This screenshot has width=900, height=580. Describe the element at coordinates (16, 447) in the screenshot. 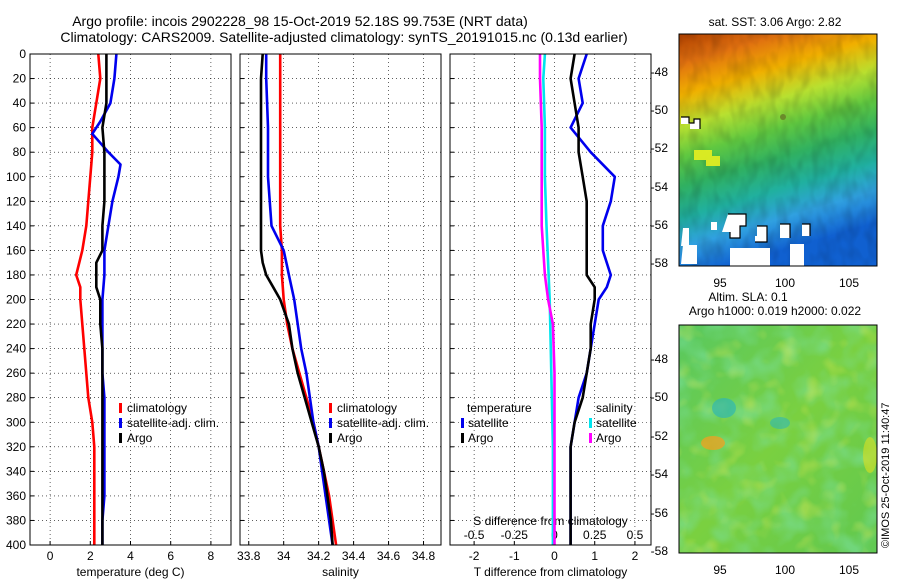

I see `y-tick-label: 320` at that location.